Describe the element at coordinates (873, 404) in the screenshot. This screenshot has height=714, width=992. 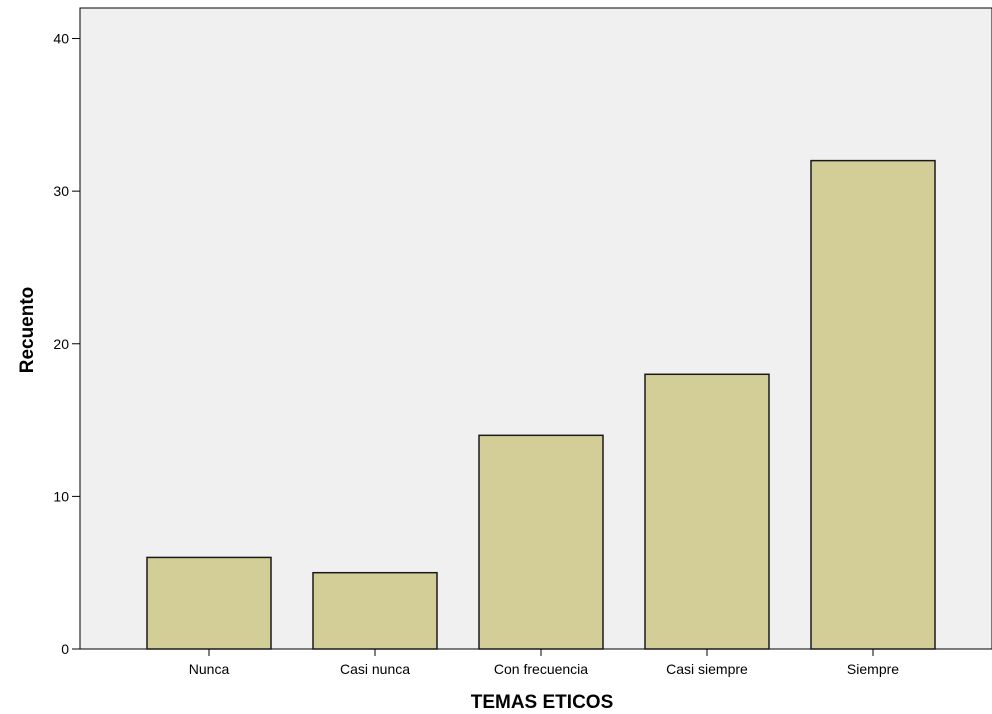
I see `bar-siempre` at that location.